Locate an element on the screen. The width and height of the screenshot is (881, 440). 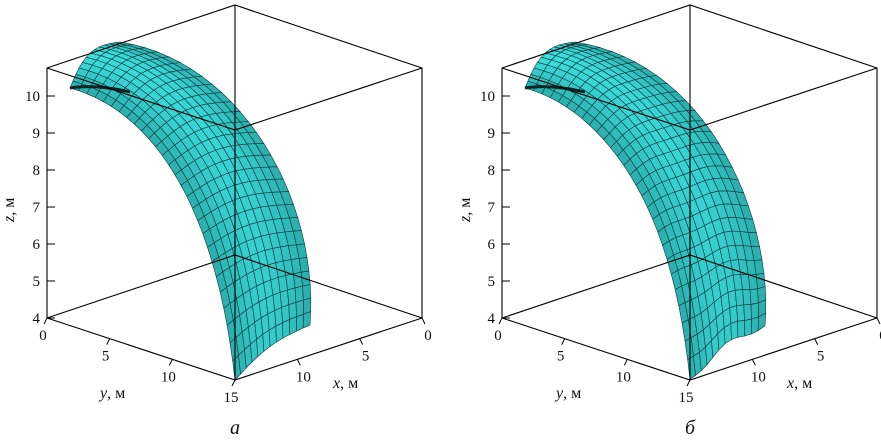
x-axis-label-a: x, м is located at coordinates (345, 383).